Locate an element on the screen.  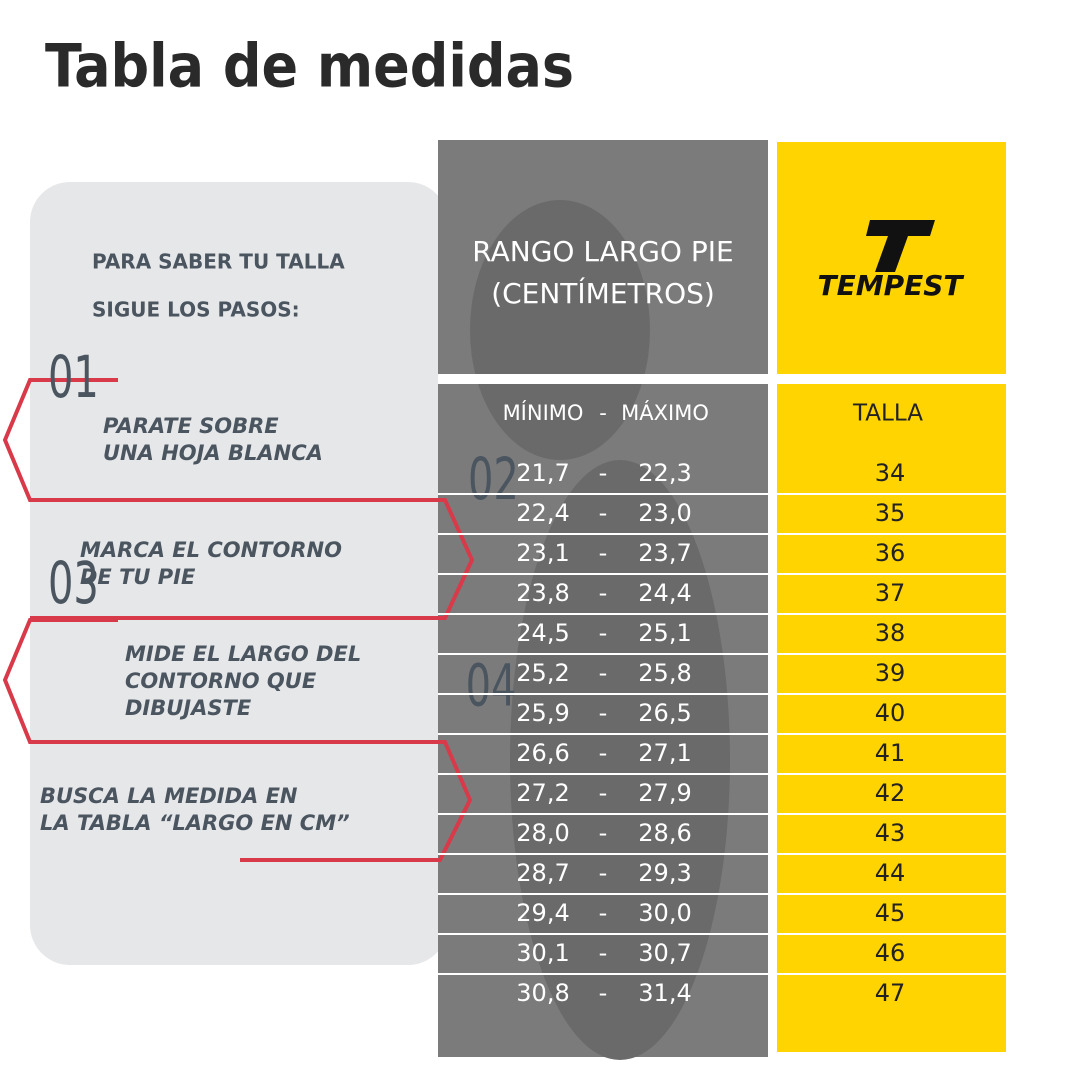
size-cell: 40 is located at coordinates (890, 713).